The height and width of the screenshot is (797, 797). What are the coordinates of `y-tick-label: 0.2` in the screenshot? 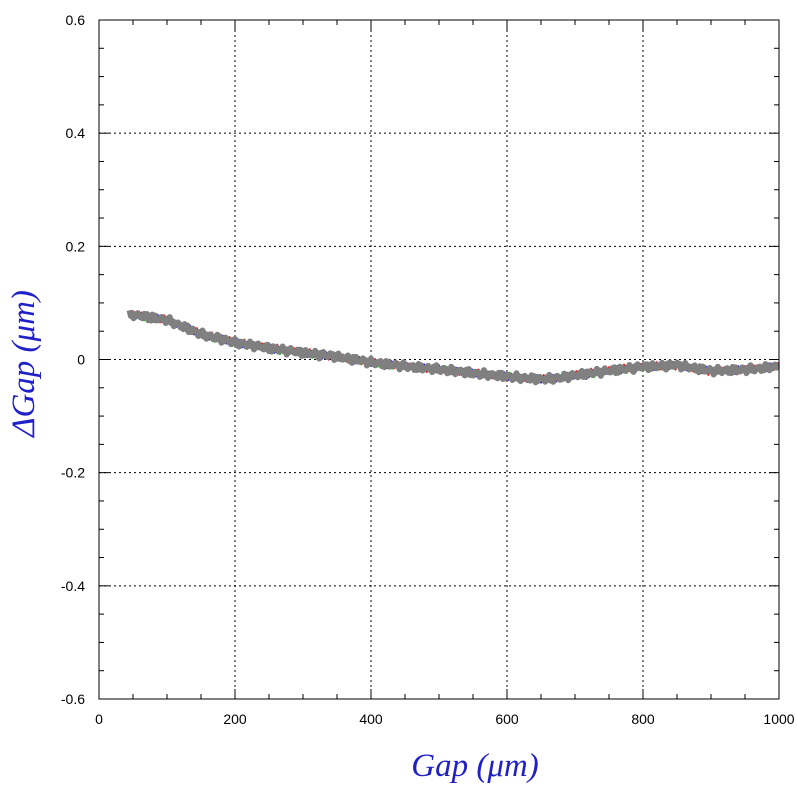 It's located at (76, 246).